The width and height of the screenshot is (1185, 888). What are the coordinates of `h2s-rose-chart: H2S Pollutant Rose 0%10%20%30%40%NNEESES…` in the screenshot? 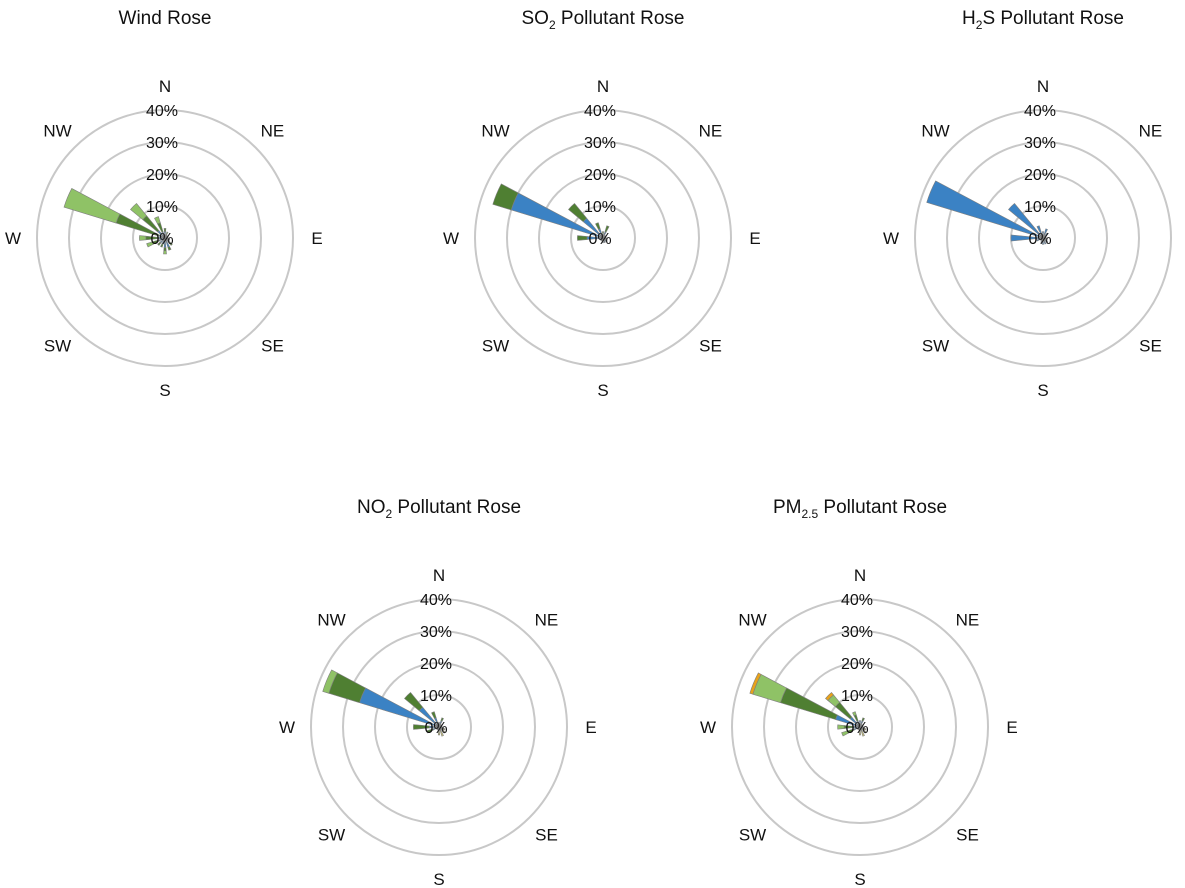 It's located at (1029, 204).